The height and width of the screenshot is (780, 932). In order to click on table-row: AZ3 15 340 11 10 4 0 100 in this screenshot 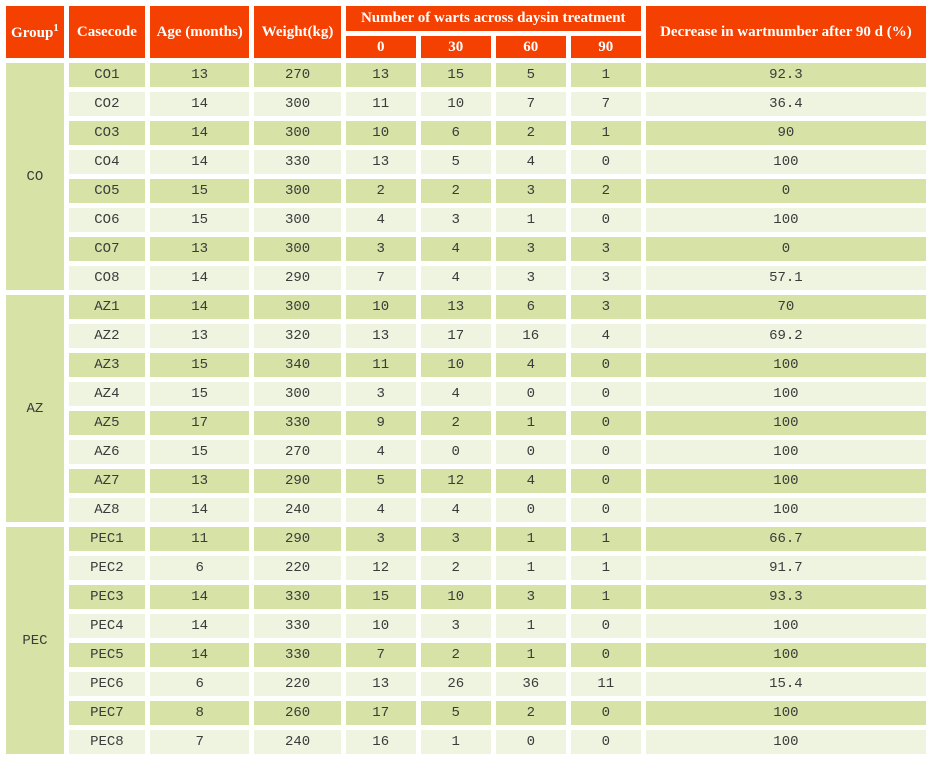, I will do `click(466, 365)`.